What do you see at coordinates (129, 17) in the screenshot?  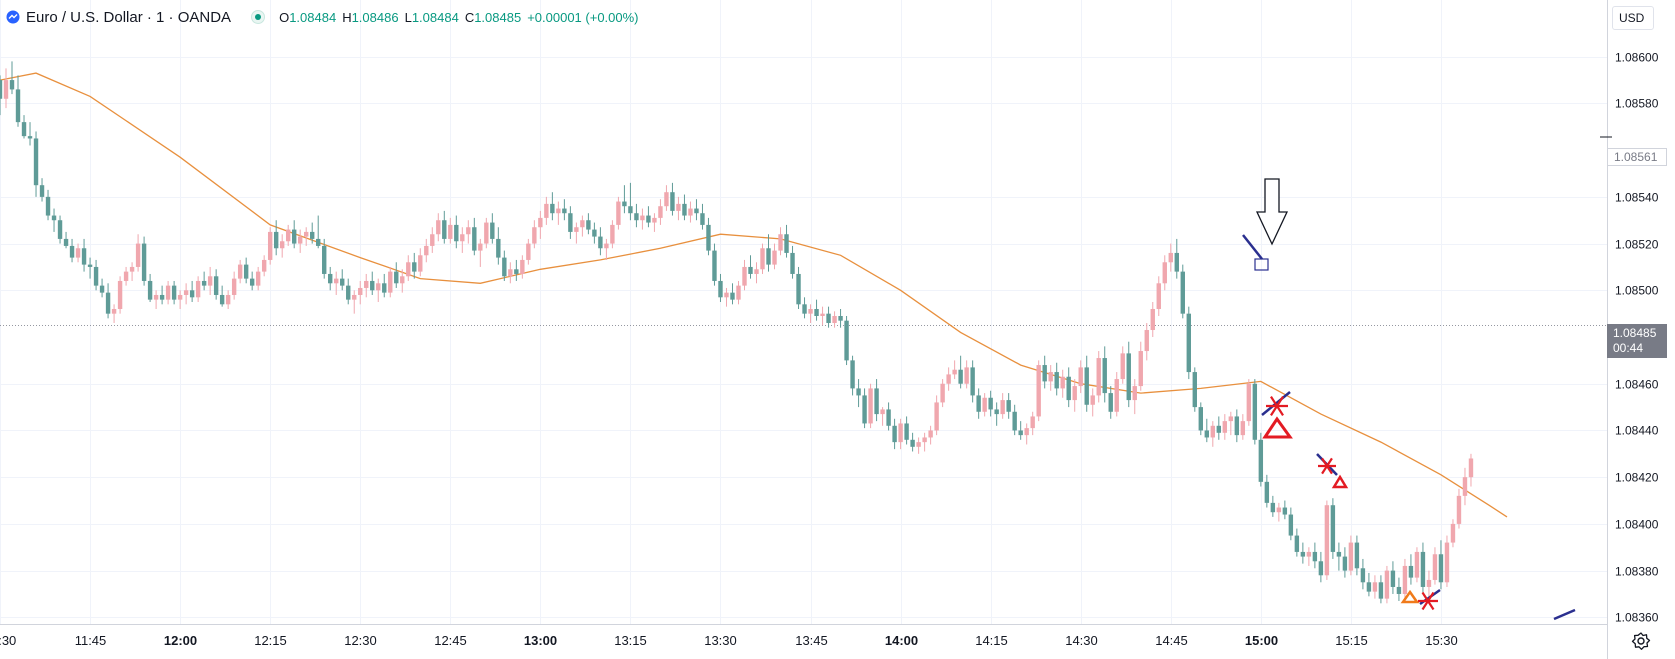 I see `symbol-title: Euro / U.S. Dollar · 1 · OANDA` at bounding box center [129, 17].